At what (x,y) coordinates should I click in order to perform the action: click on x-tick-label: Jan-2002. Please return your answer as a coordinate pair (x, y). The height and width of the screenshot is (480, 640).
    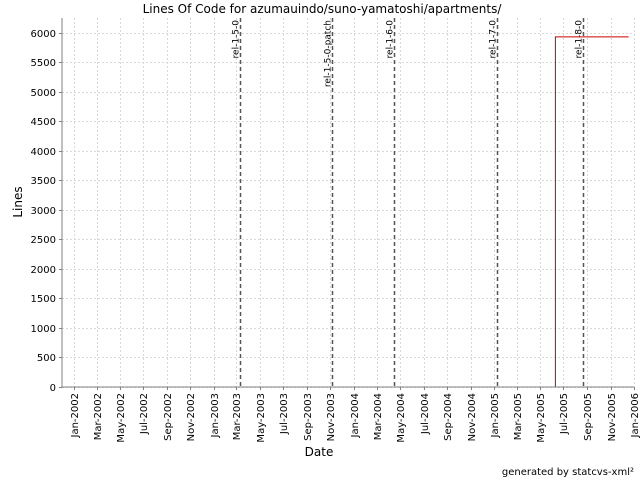
    Looking at the image, I should click on (75, 415).